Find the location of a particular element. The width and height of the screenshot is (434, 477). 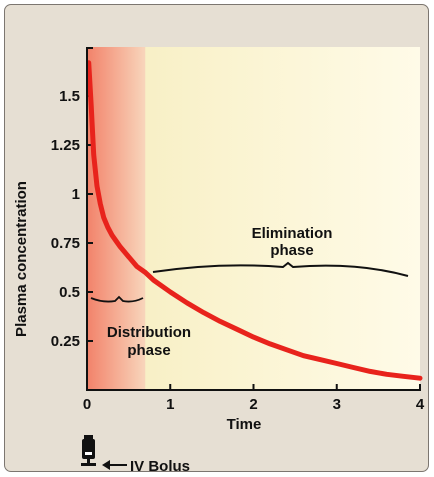

y-axis-title: Plasma concentration is located at coordinates (21, 259).